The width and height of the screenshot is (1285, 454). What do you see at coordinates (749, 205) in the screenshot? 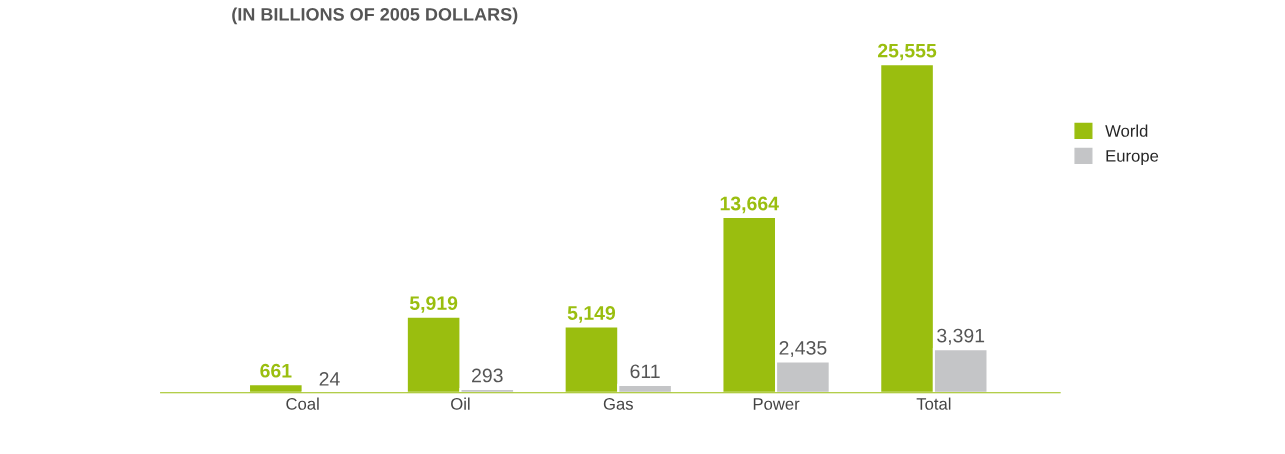
I see `data-label: 13,664` at bounding box center [749, 205].